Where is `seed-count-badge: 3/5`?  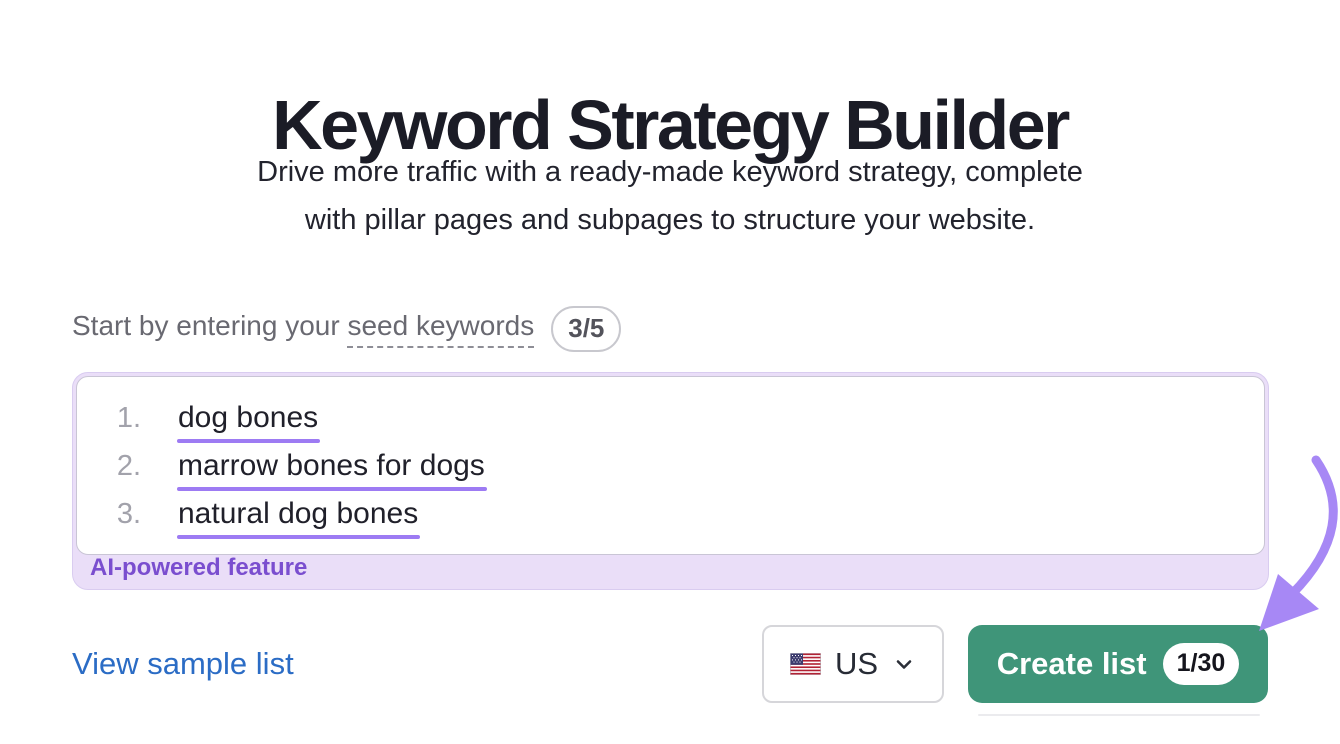
seed-count-badge: 3/5 is located at coordinates (586, 329).